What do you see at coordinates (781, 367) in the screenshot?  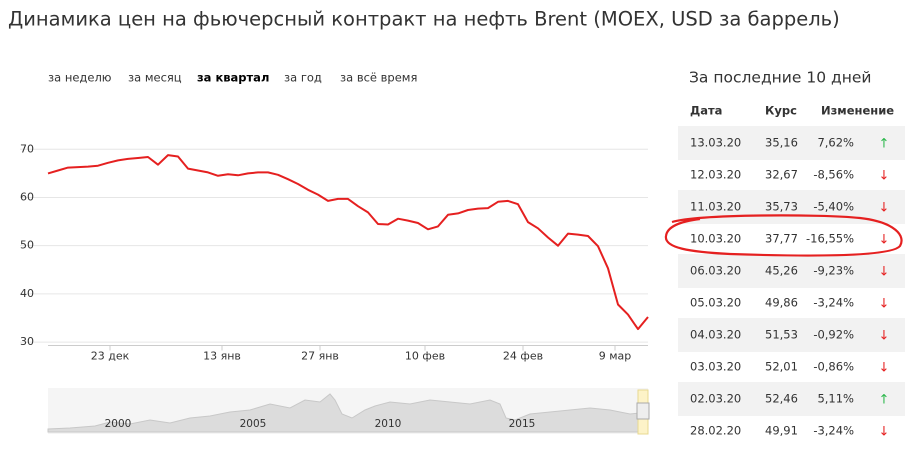 I see `row-price: 52,01` at bounding box center [781, 367].